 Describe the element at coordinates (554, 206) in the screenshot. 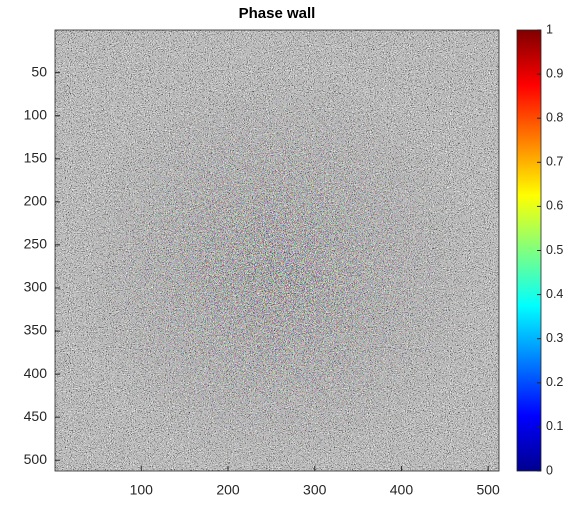

I see `colorbar-tick-label: 0.6` at that location.